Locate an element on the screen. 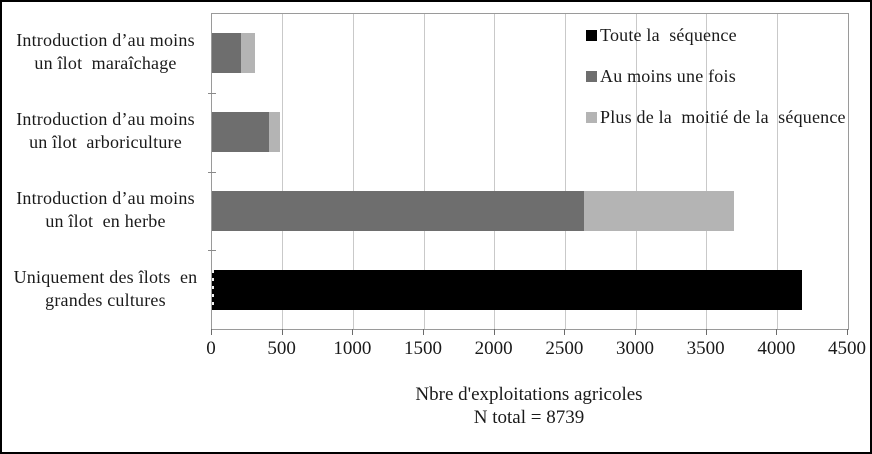 The height and width of the screenshot is (454, 872). x-tick-label-500: 500 is located at coordinates (281, 348).